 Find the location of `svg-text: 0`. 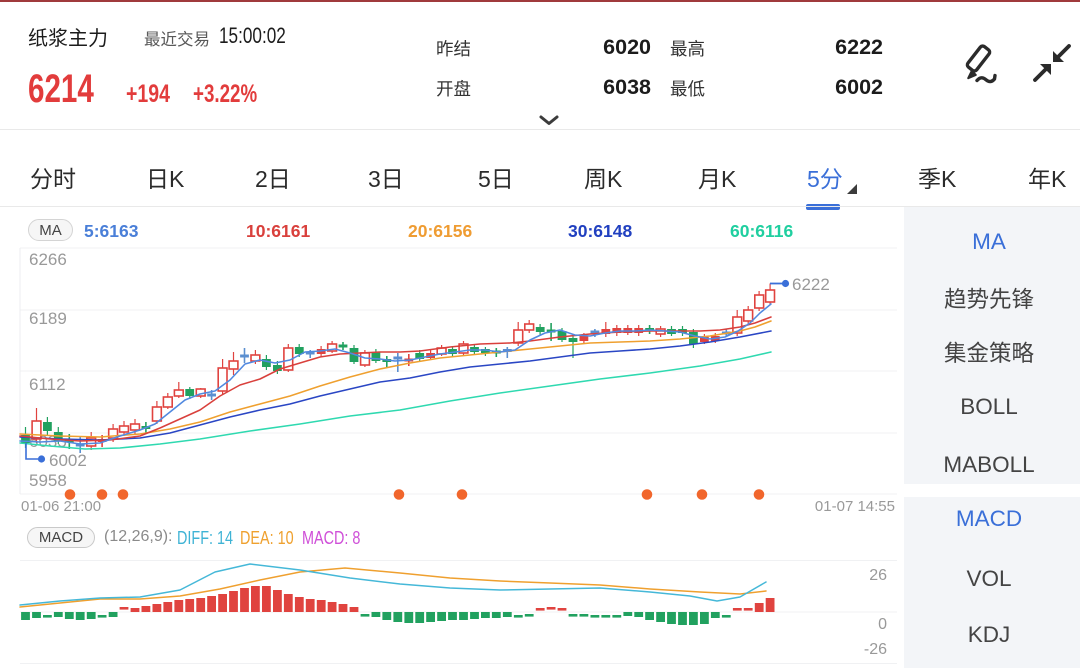

svg-text: 0 is located at coordinates (882, 624).